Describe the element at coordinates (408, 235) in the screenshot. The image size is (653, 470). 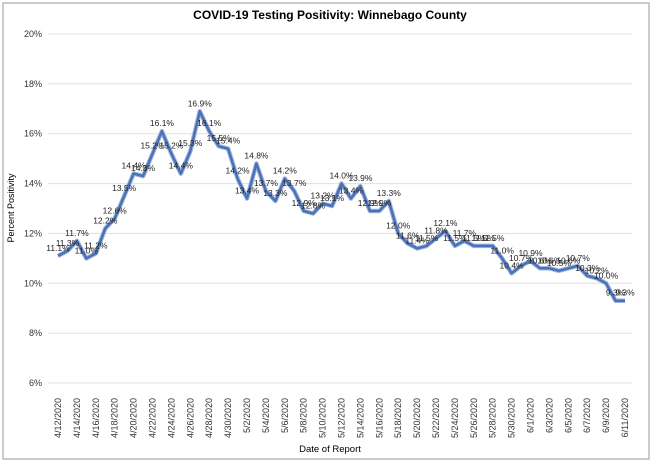
I see `data-label: 11.6%` at that location.